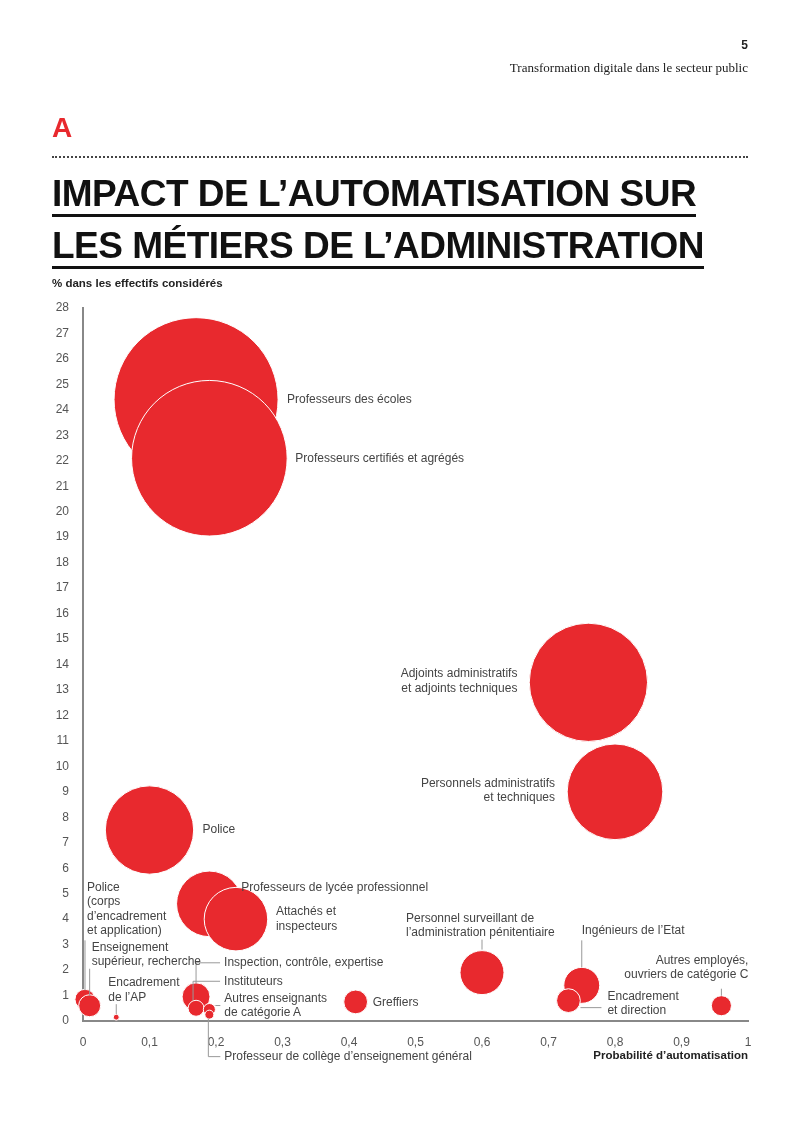 The width and height of the screenshot is (800, 1133). What do you see at coordinates (487, 790) in the screenshot?
I see `series-label: Personnels administratifs et techniques` at bounding box center [487, 790].